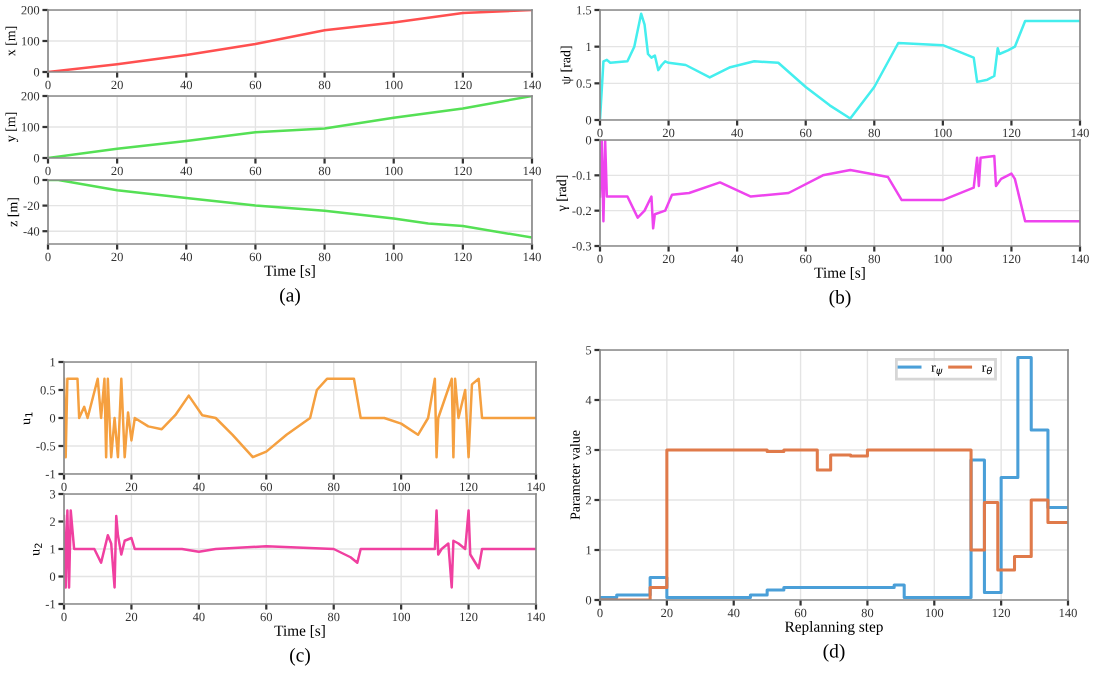 The height and width of the screenshot is (678, 1100). What do you see at coordinates (290, 297) in the screenshot?
I see `text: (a)` at bounding box center [290, 297].